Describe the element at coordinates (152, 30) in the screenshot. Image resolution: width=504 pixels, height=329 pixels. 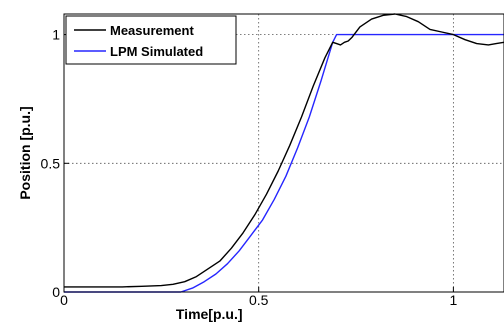
I see `legend-label-measurement: Measurement` at that location.